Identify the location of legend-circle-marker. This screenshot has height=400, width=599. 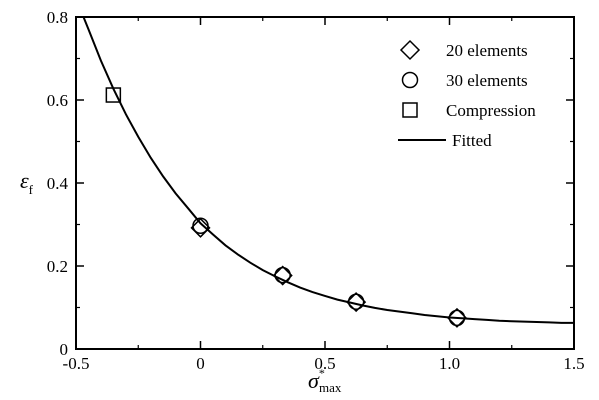
(410, 80).